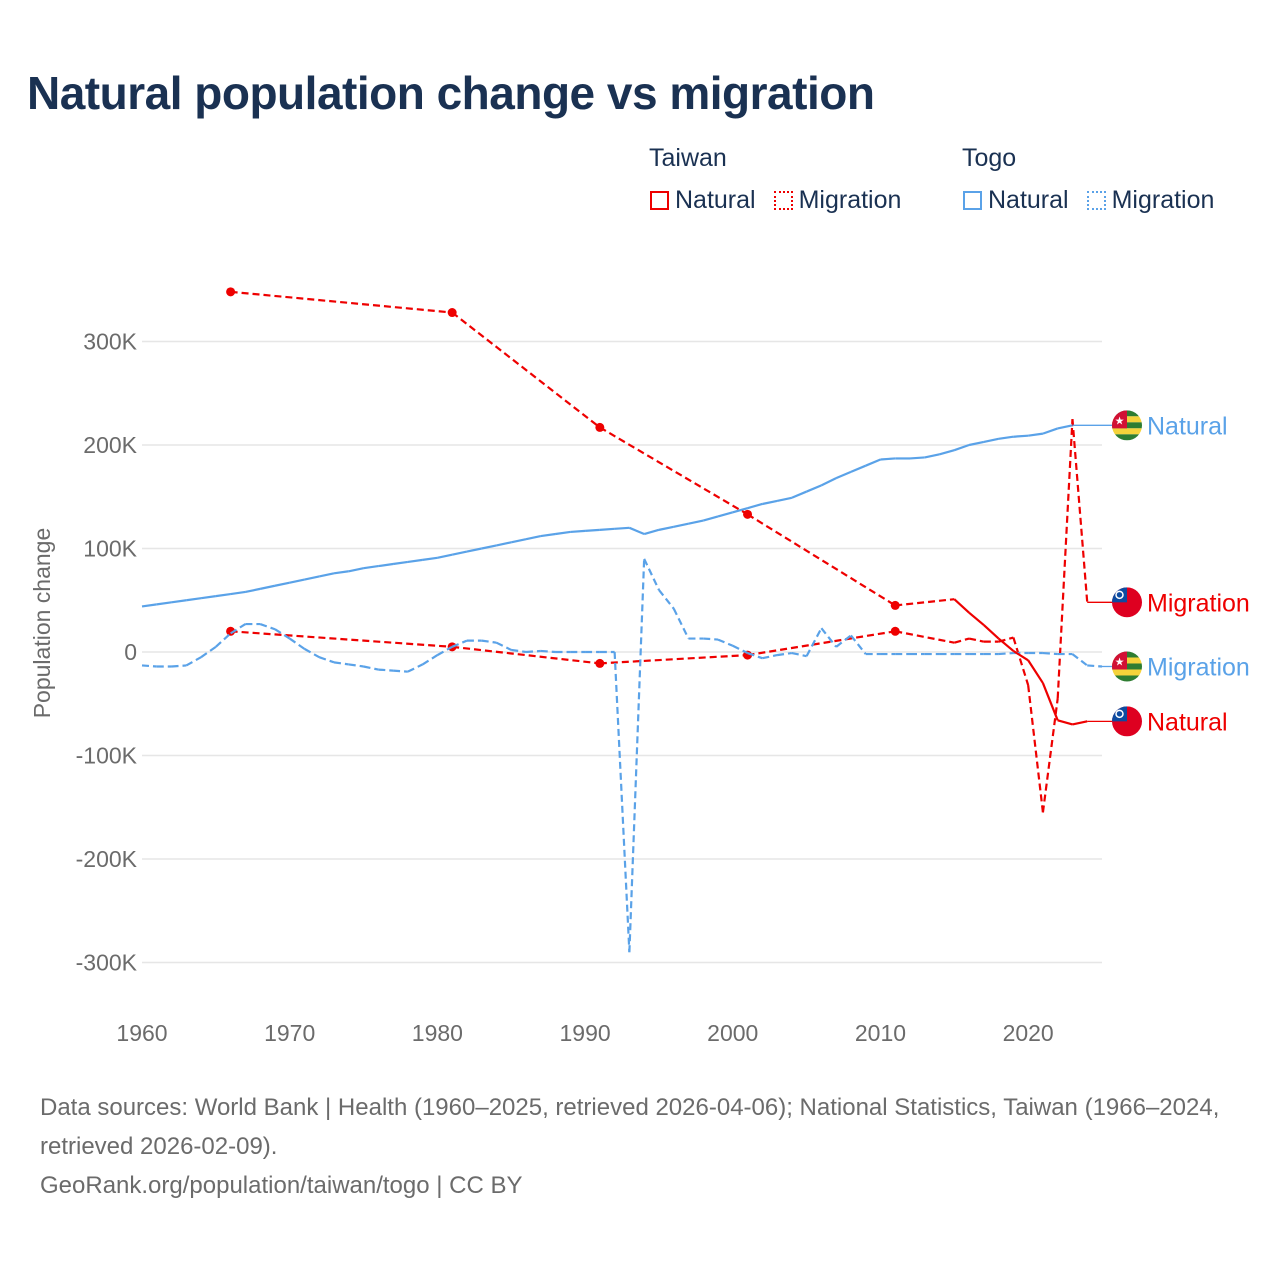  What do you see at coordinates (107, 652) in the screenshot?
I see `y-axis: 300K 200K 100K 0 -100K -200K -300K` at bounding box center [107, 652].